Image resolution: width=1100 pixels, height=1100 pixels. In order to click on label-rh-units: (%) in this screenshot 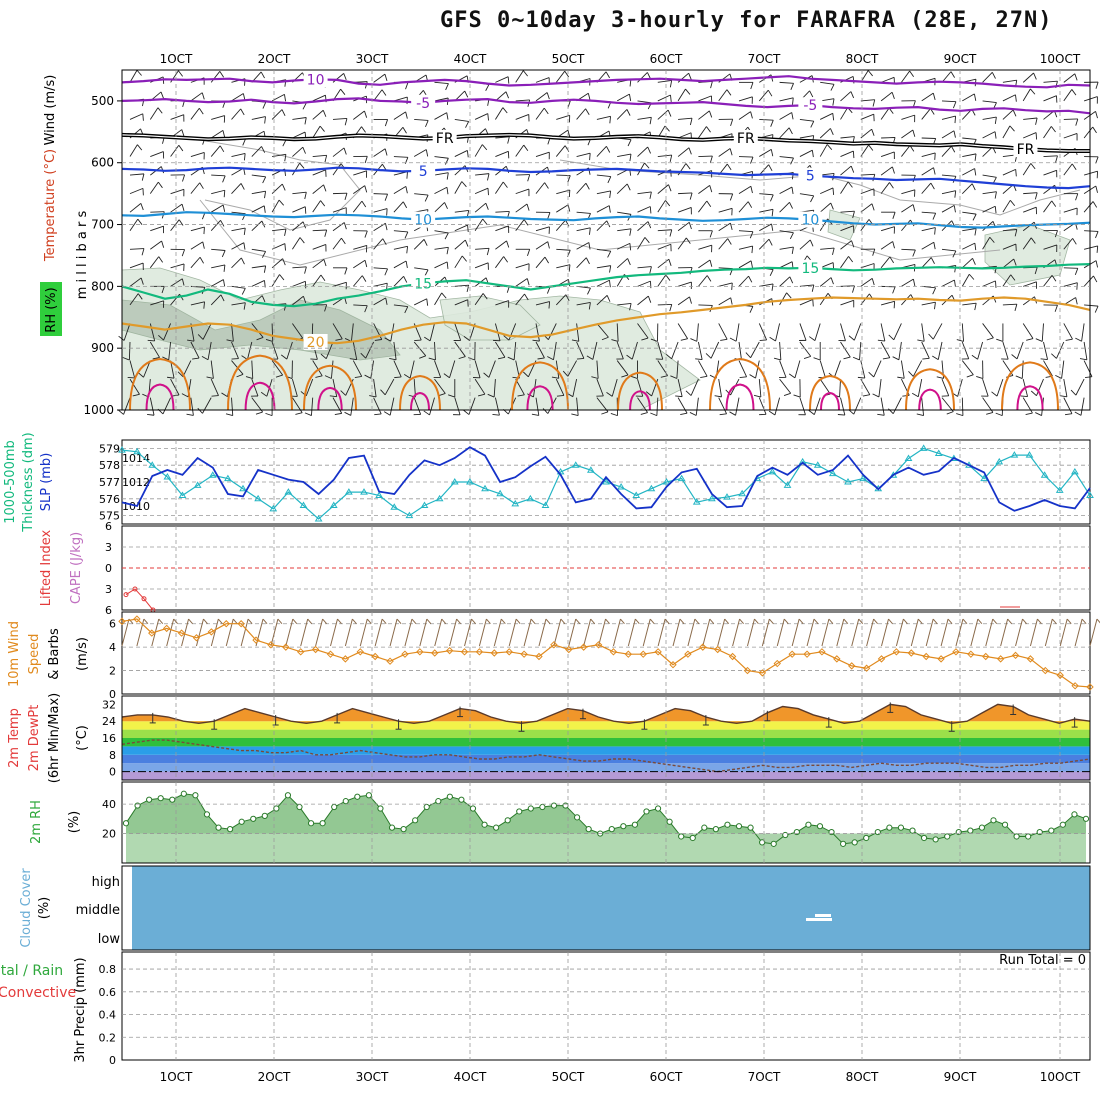, I will do `click(74, 822)`.